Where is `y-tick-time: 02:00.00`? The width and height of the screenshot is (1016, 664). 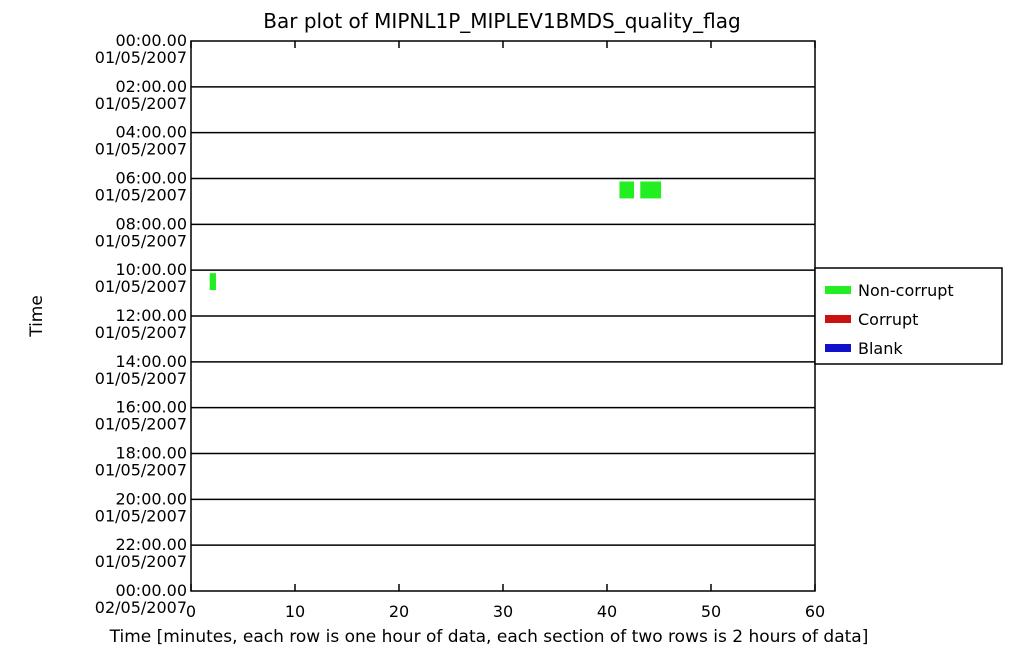
y-tick-time: 02:00.00 is located at coordinates (151, 86).